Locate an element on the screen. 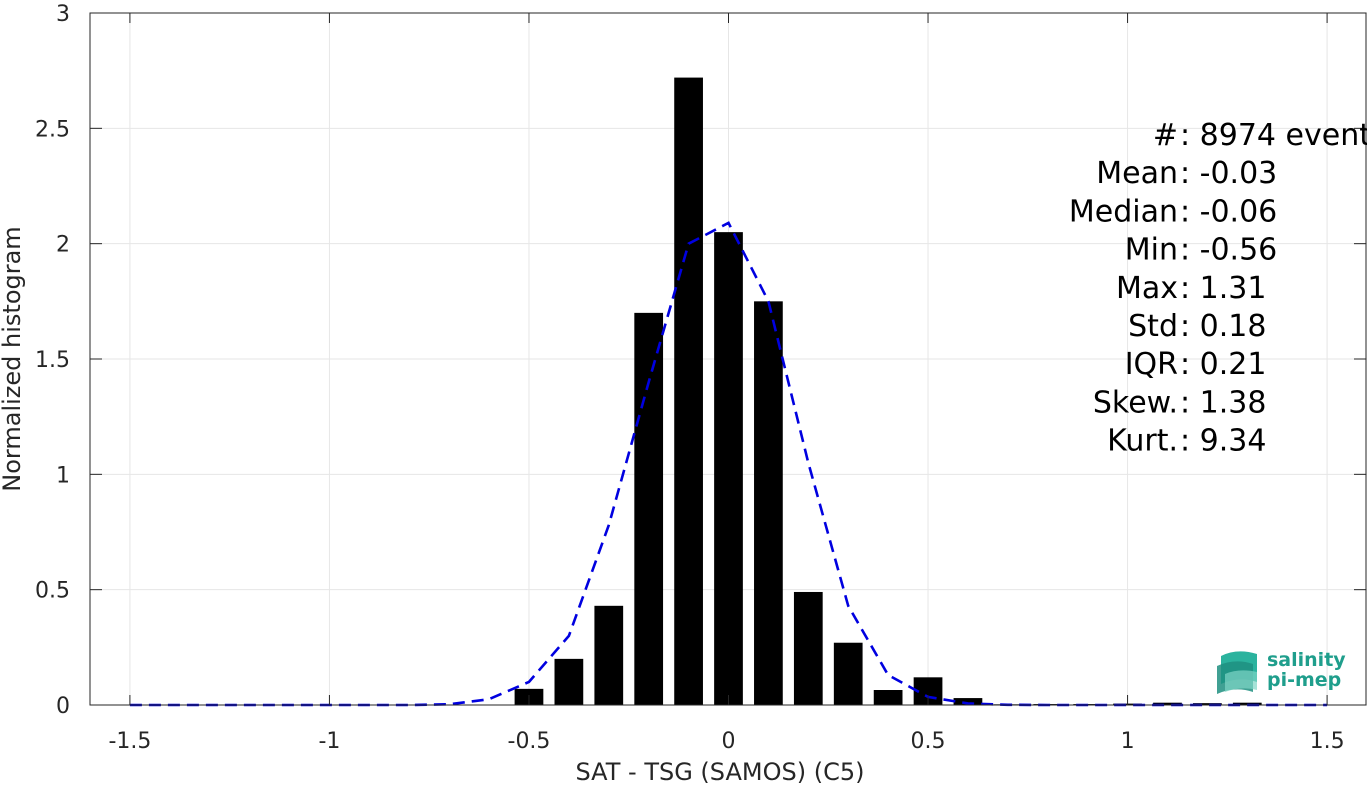 The image size is (1367, 785). y-tick-label: 1 is located at coordinates (63, 475).